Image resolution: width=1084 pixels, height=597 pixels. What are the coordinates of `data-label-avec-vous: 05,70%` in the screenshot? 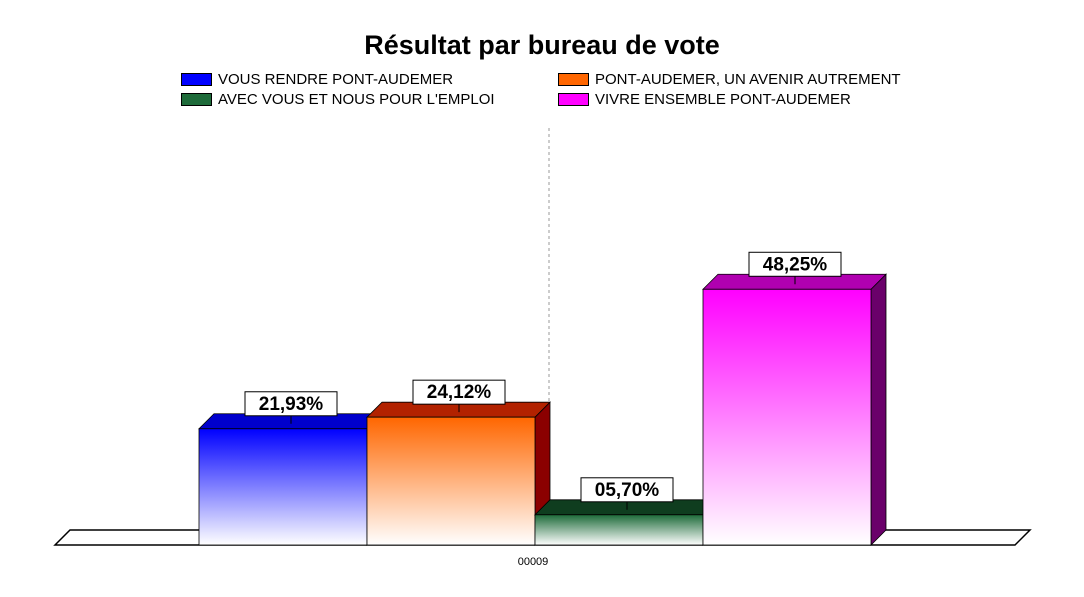 It's located at (627, 493).